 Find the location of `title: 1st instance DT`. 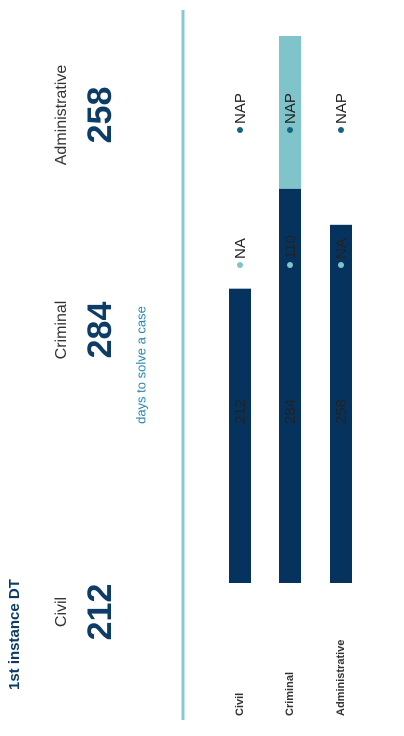

title: 1st instance DT is located at coordinates (14, 634).